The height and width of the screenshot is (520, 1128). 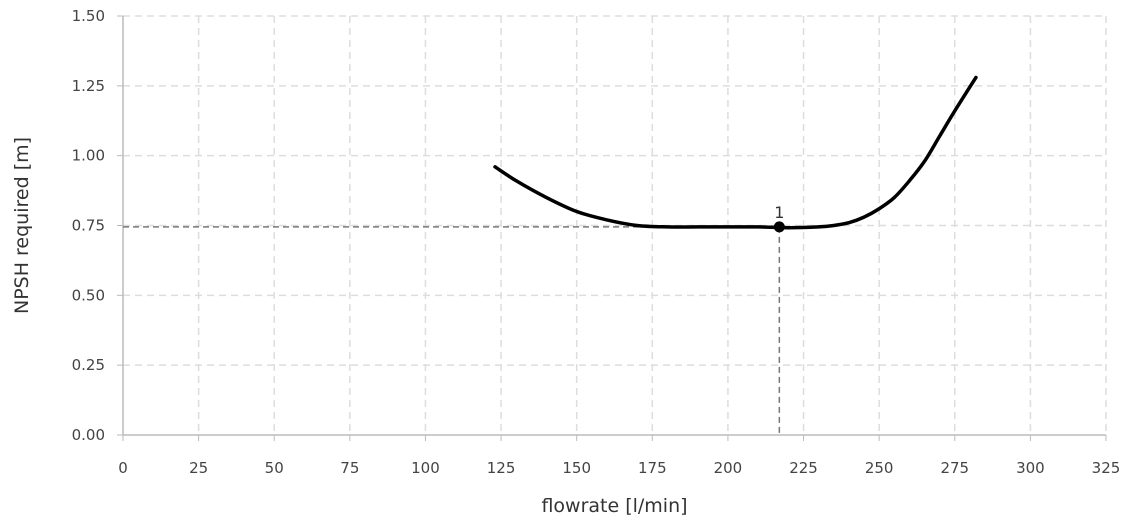 I want to click on y-tick-label: 1.00, so click(x=88, y=156).